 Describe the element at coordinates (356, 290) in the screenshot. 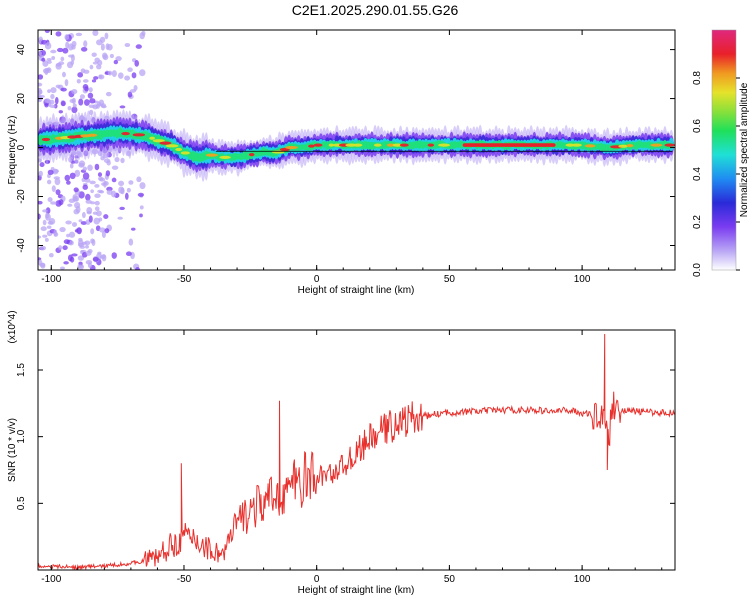

I see `top-x-axis-label: Height of straight line (km)` at that location.